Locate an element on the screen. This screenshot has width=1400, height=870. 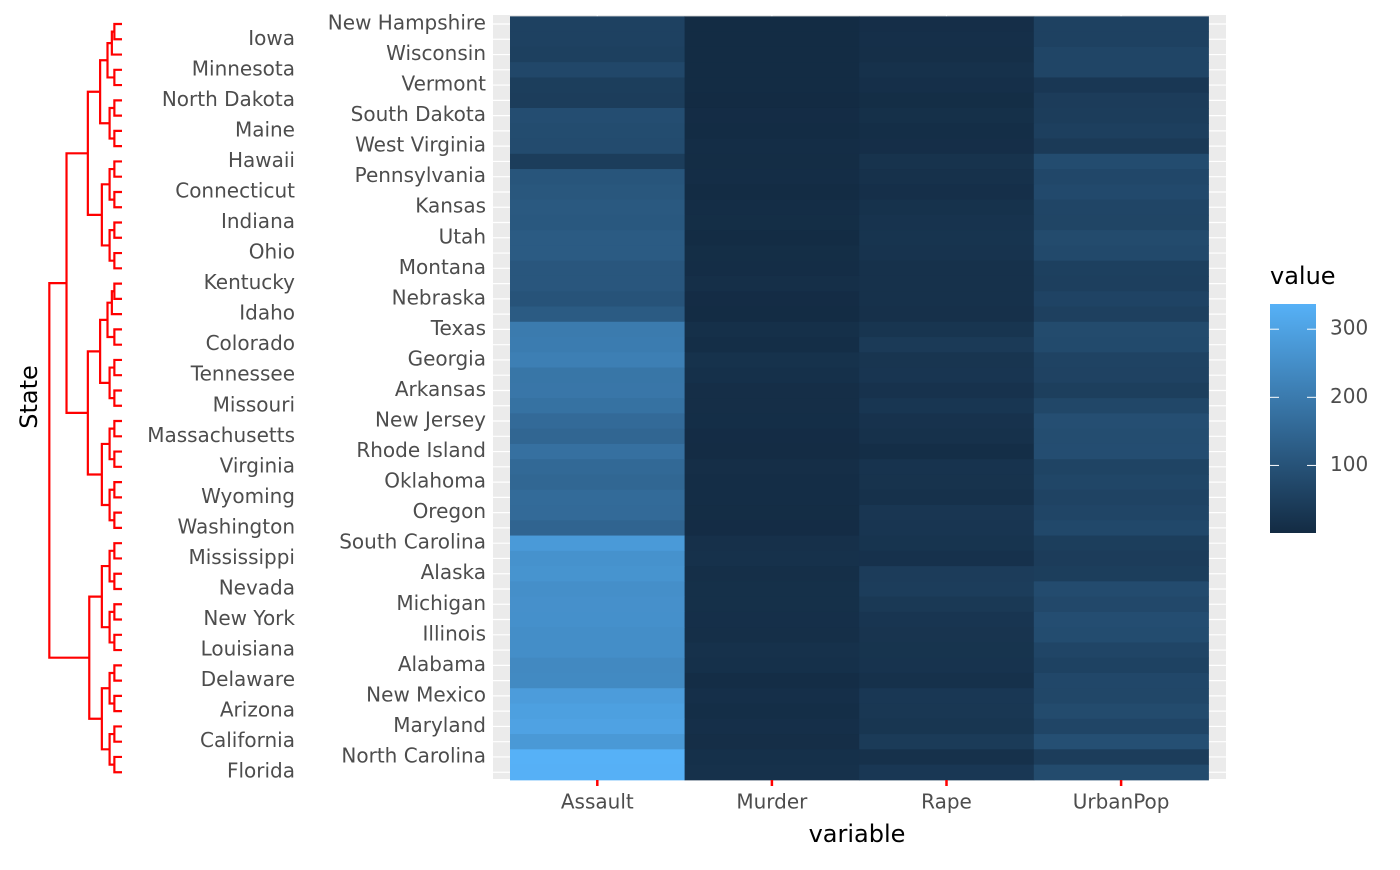
y-tick-label: Rhode Island is located at coordinates (421, 450).